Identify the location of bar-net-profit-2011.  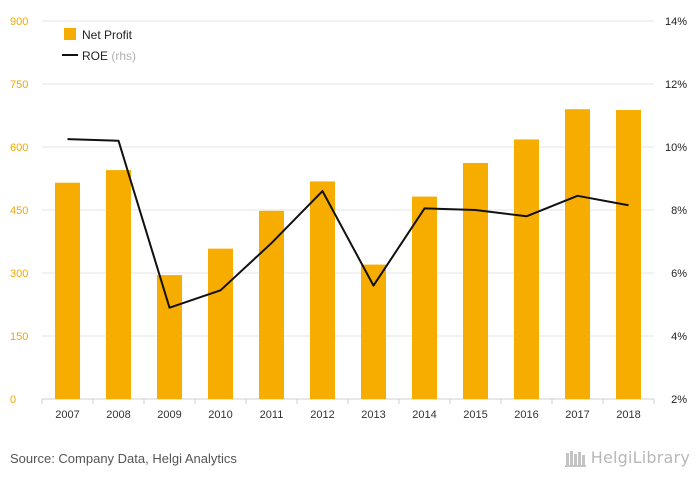
(271, 304).